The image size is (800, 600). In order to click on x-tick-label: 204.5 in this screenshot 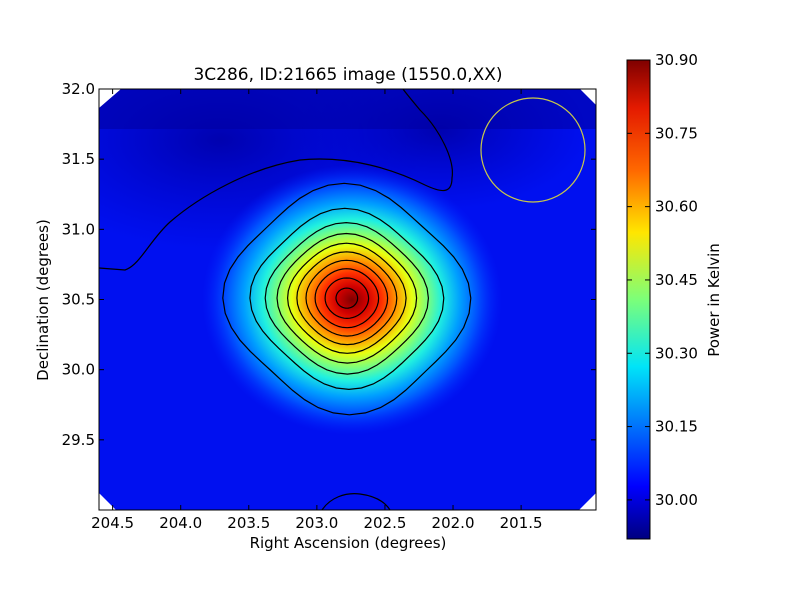, I will do `click(112, 523)`.